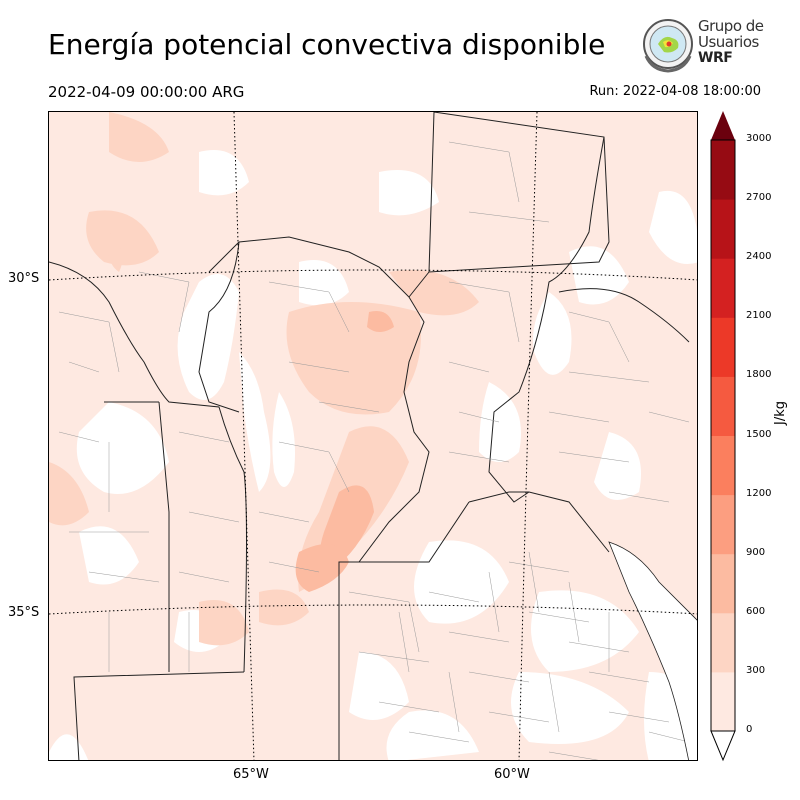 The image size is (800, 800). Describe the element at coordinates (756, 552) in the screenshot. I see `colorbar-tick-label: 900` at that location.